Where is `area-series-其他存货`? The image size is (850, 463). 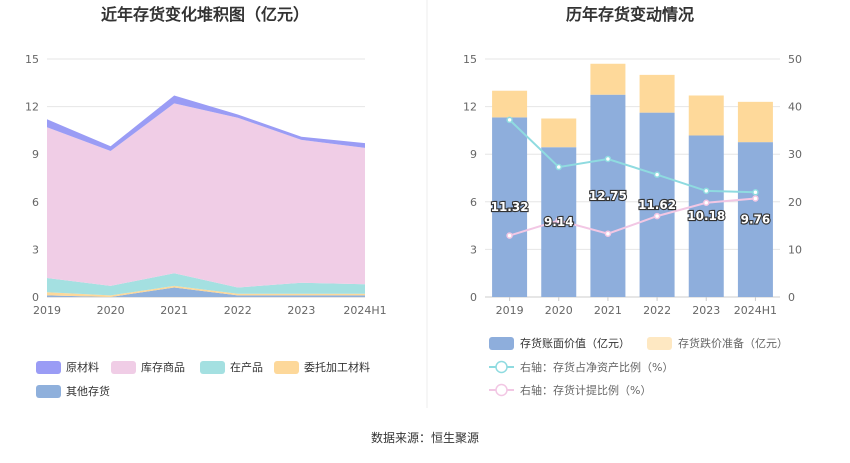
area-series-其他存货 is located at coordinates (206, 292).